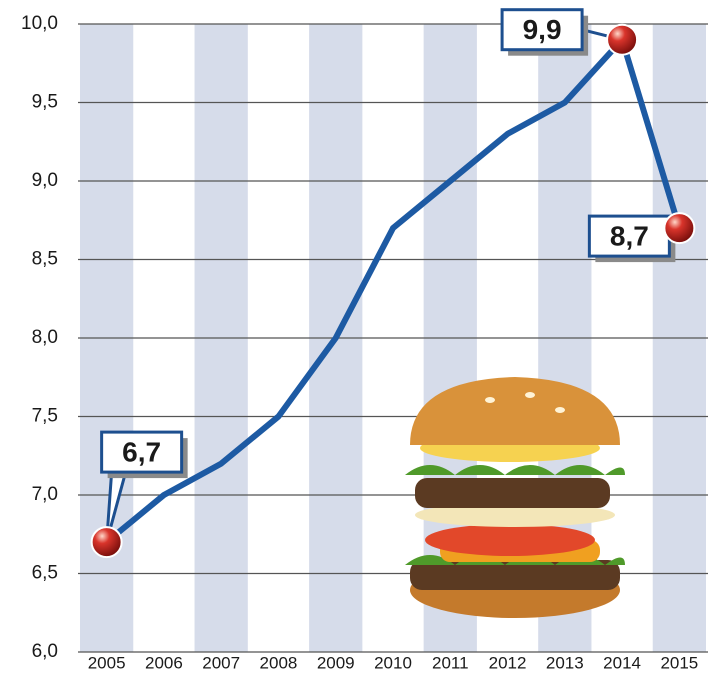 The image size is (728, 683). What do you see at coordinates (221, 662) in the screenshot?
I see `x-tick-label: 2007` at bounding box center [221, 662].